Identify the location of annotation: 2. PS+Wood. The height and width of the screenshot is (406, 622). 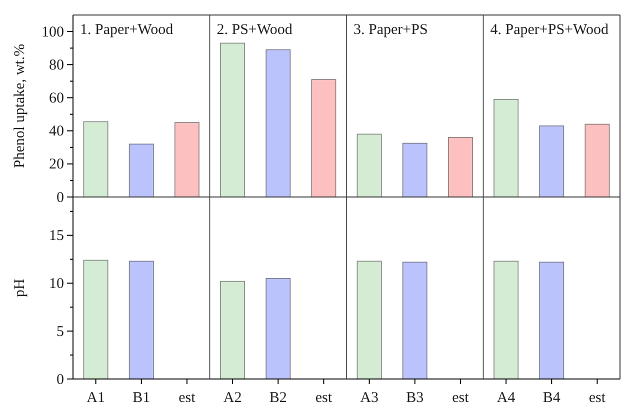
(254, 30).